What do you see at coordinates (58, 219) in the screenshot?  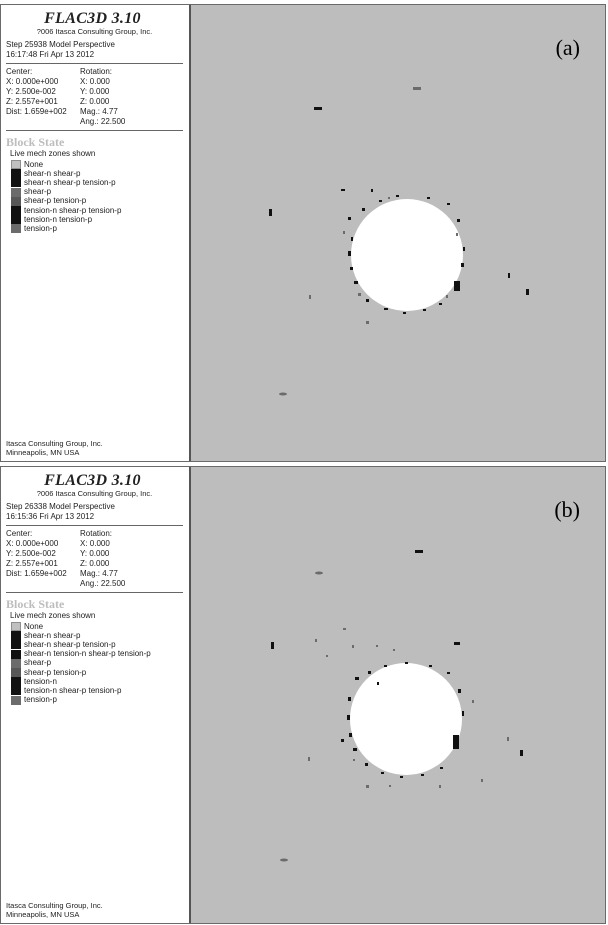 I see `legend-label: tension-n tension-p` at bounding box center [58, 219].